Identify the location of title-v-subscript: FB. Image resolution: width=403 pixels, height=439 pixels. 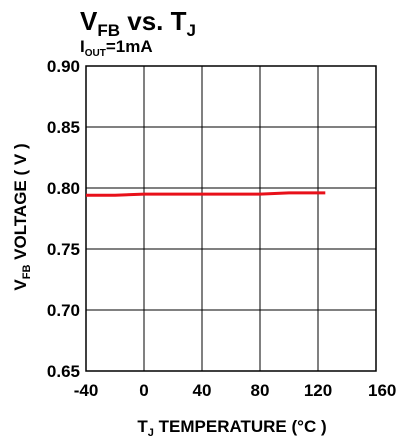
(108, 30).